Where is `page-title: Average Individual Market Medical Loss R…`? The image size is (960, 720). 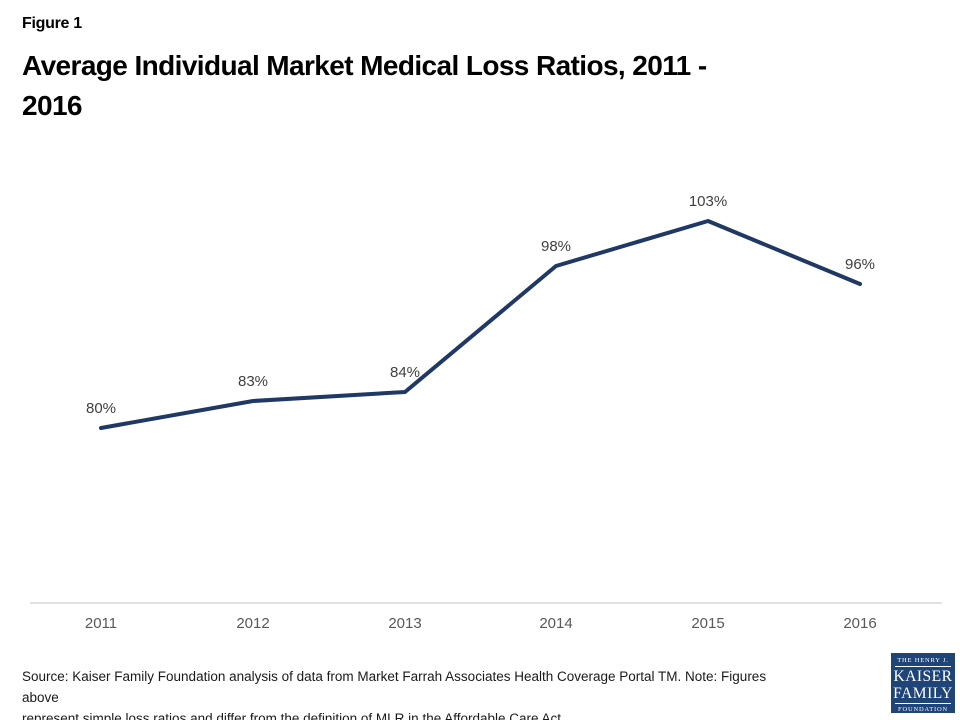
page-title: Average Individual Market Medical Loss R… is located at coordinates (364, 86).